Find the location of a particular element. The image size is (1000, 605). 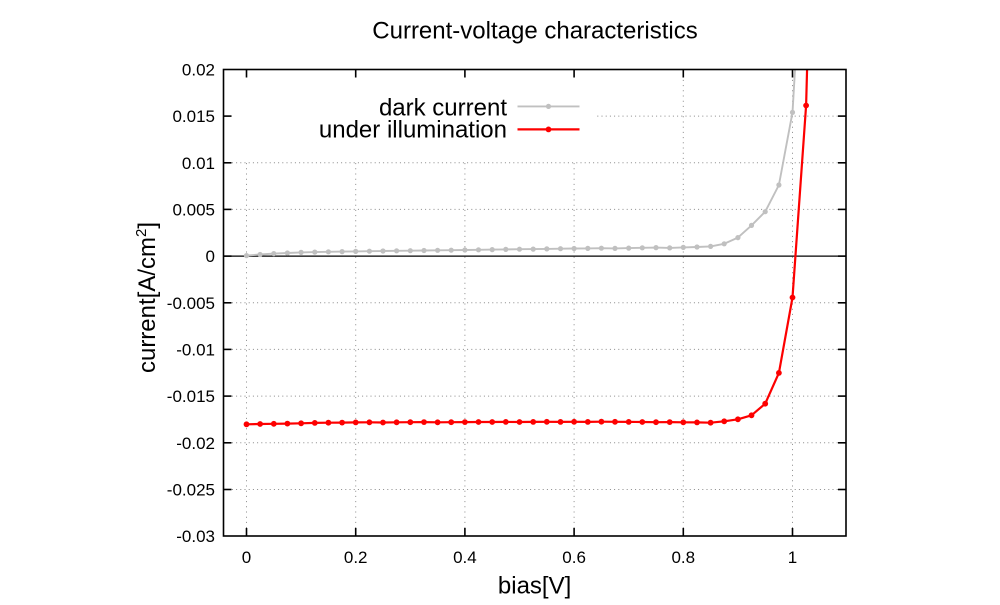

svg-text: 1 is located at coordinates (792, 557).